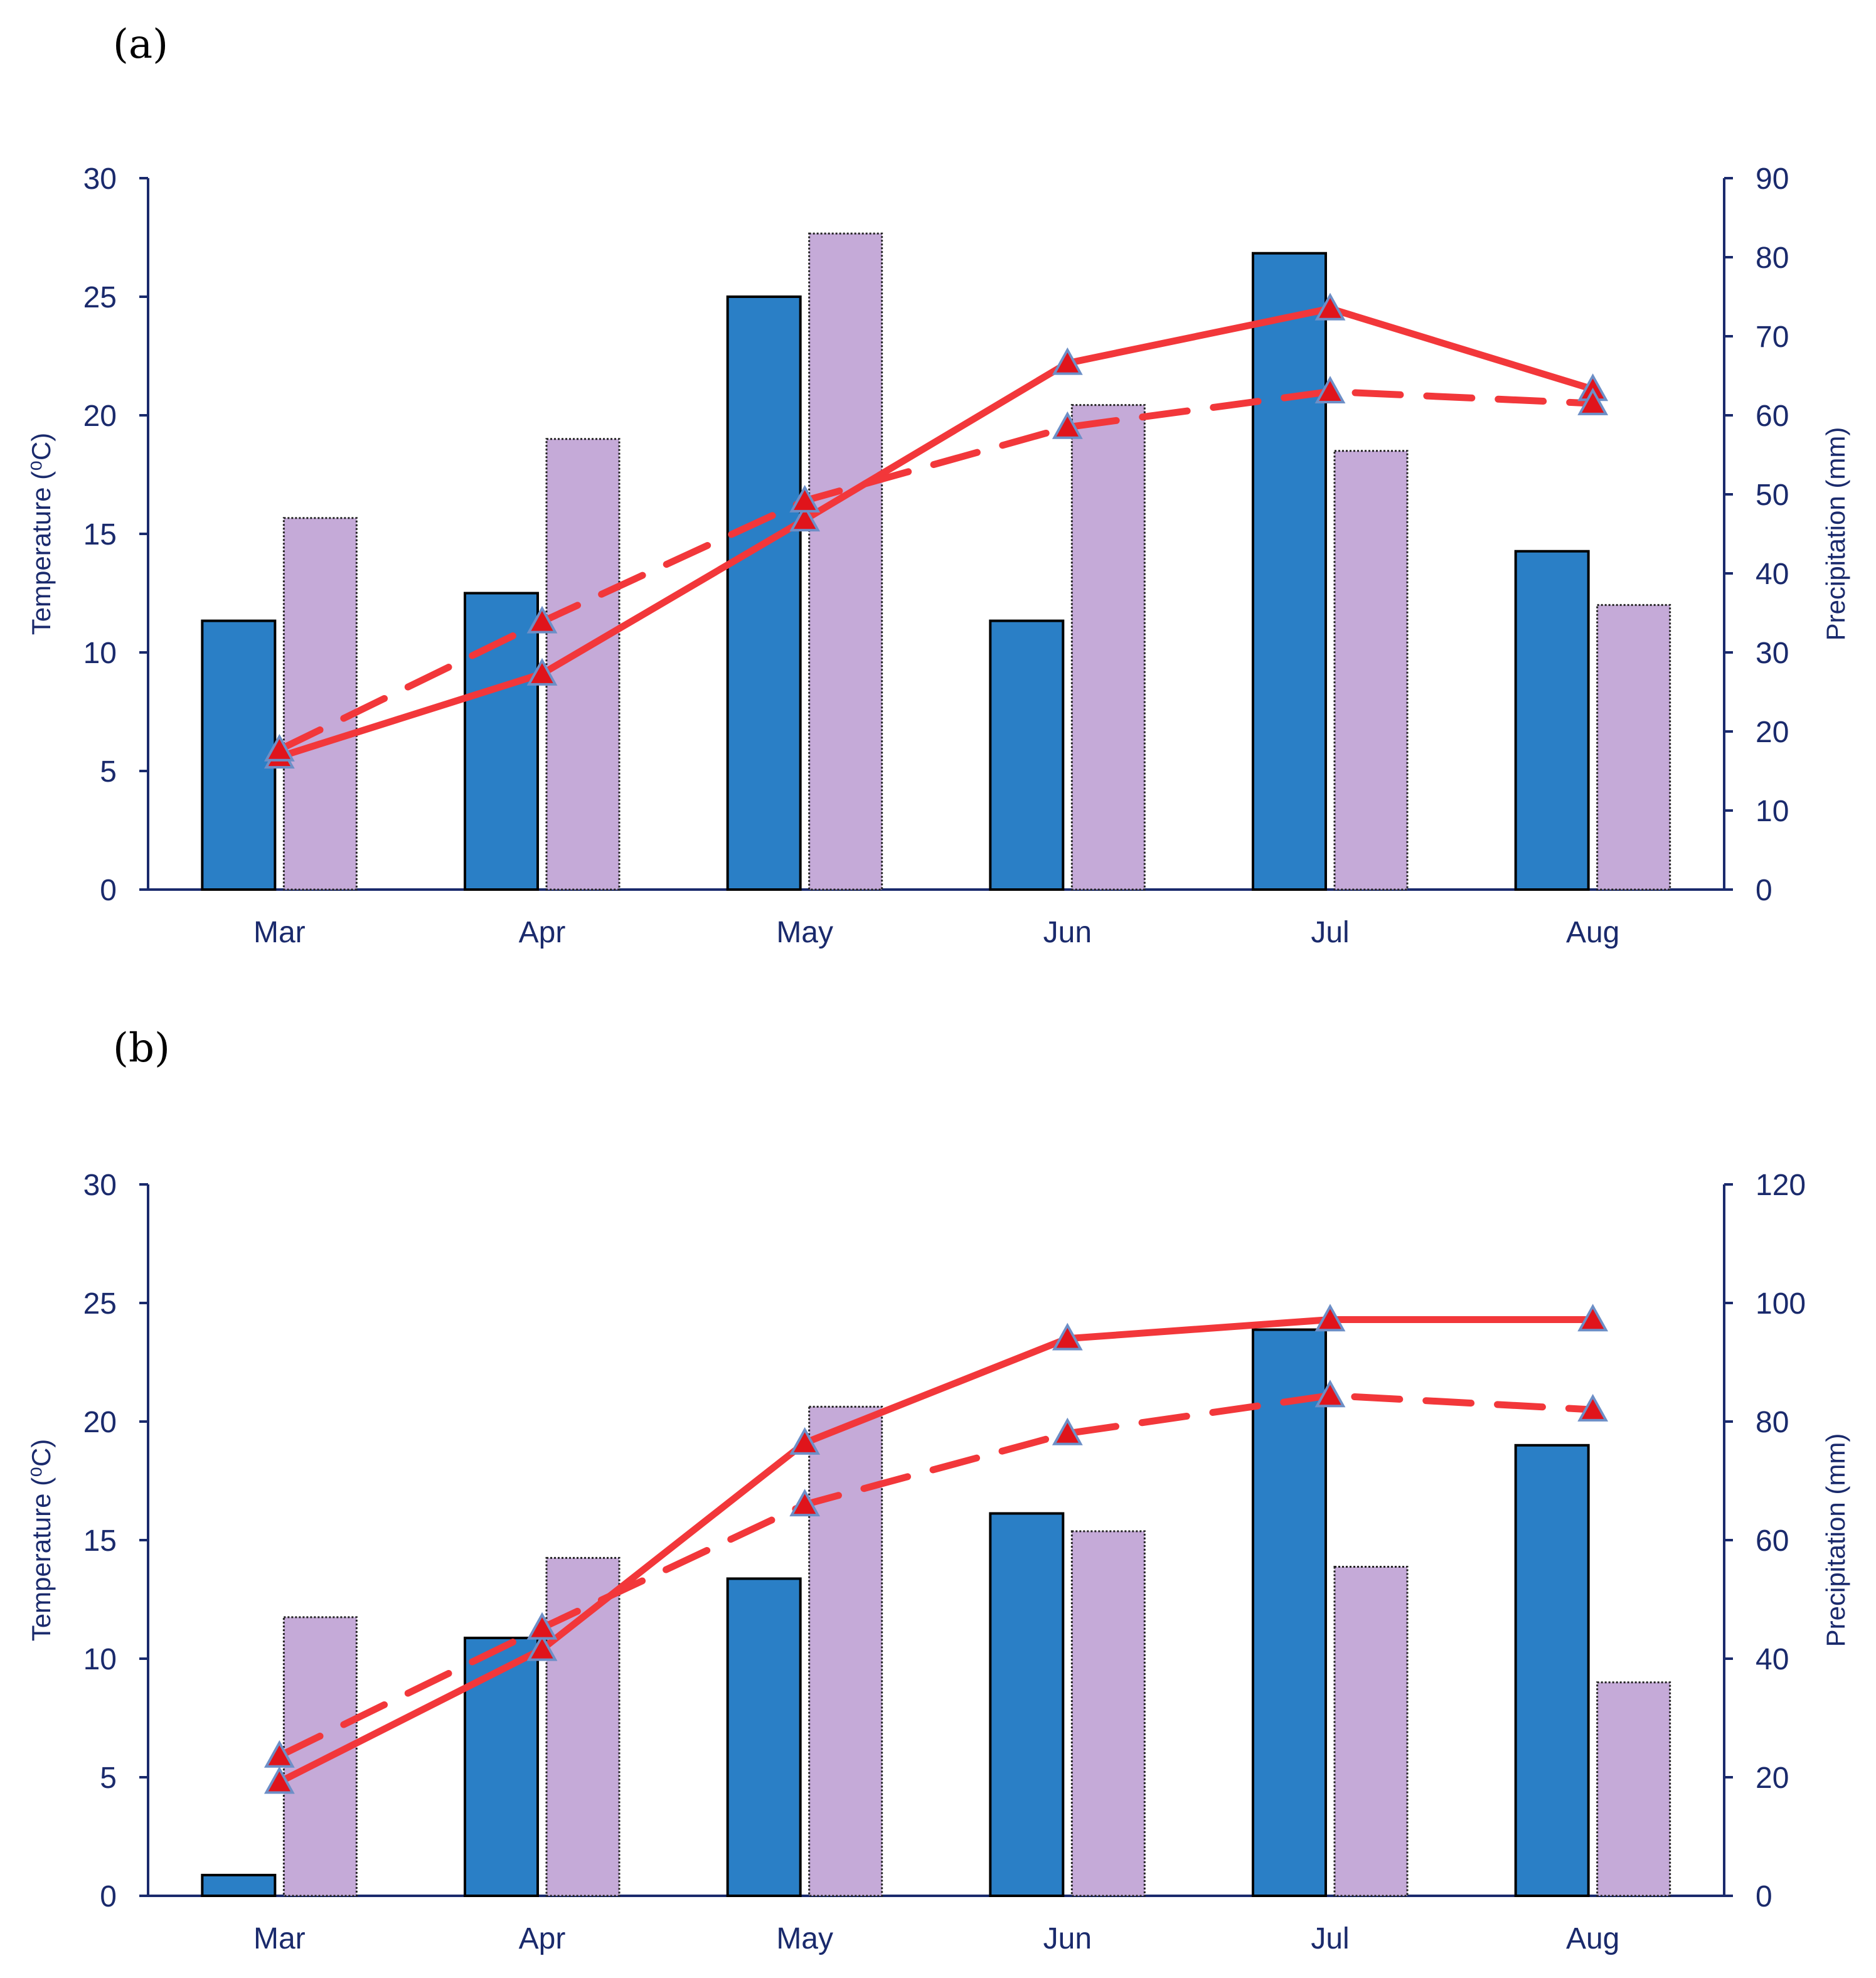  What do you see at coordinates (1781, 1304) in the screenshot?
I see `right-tick-label: 100` at bounding box center [1781, 1304].